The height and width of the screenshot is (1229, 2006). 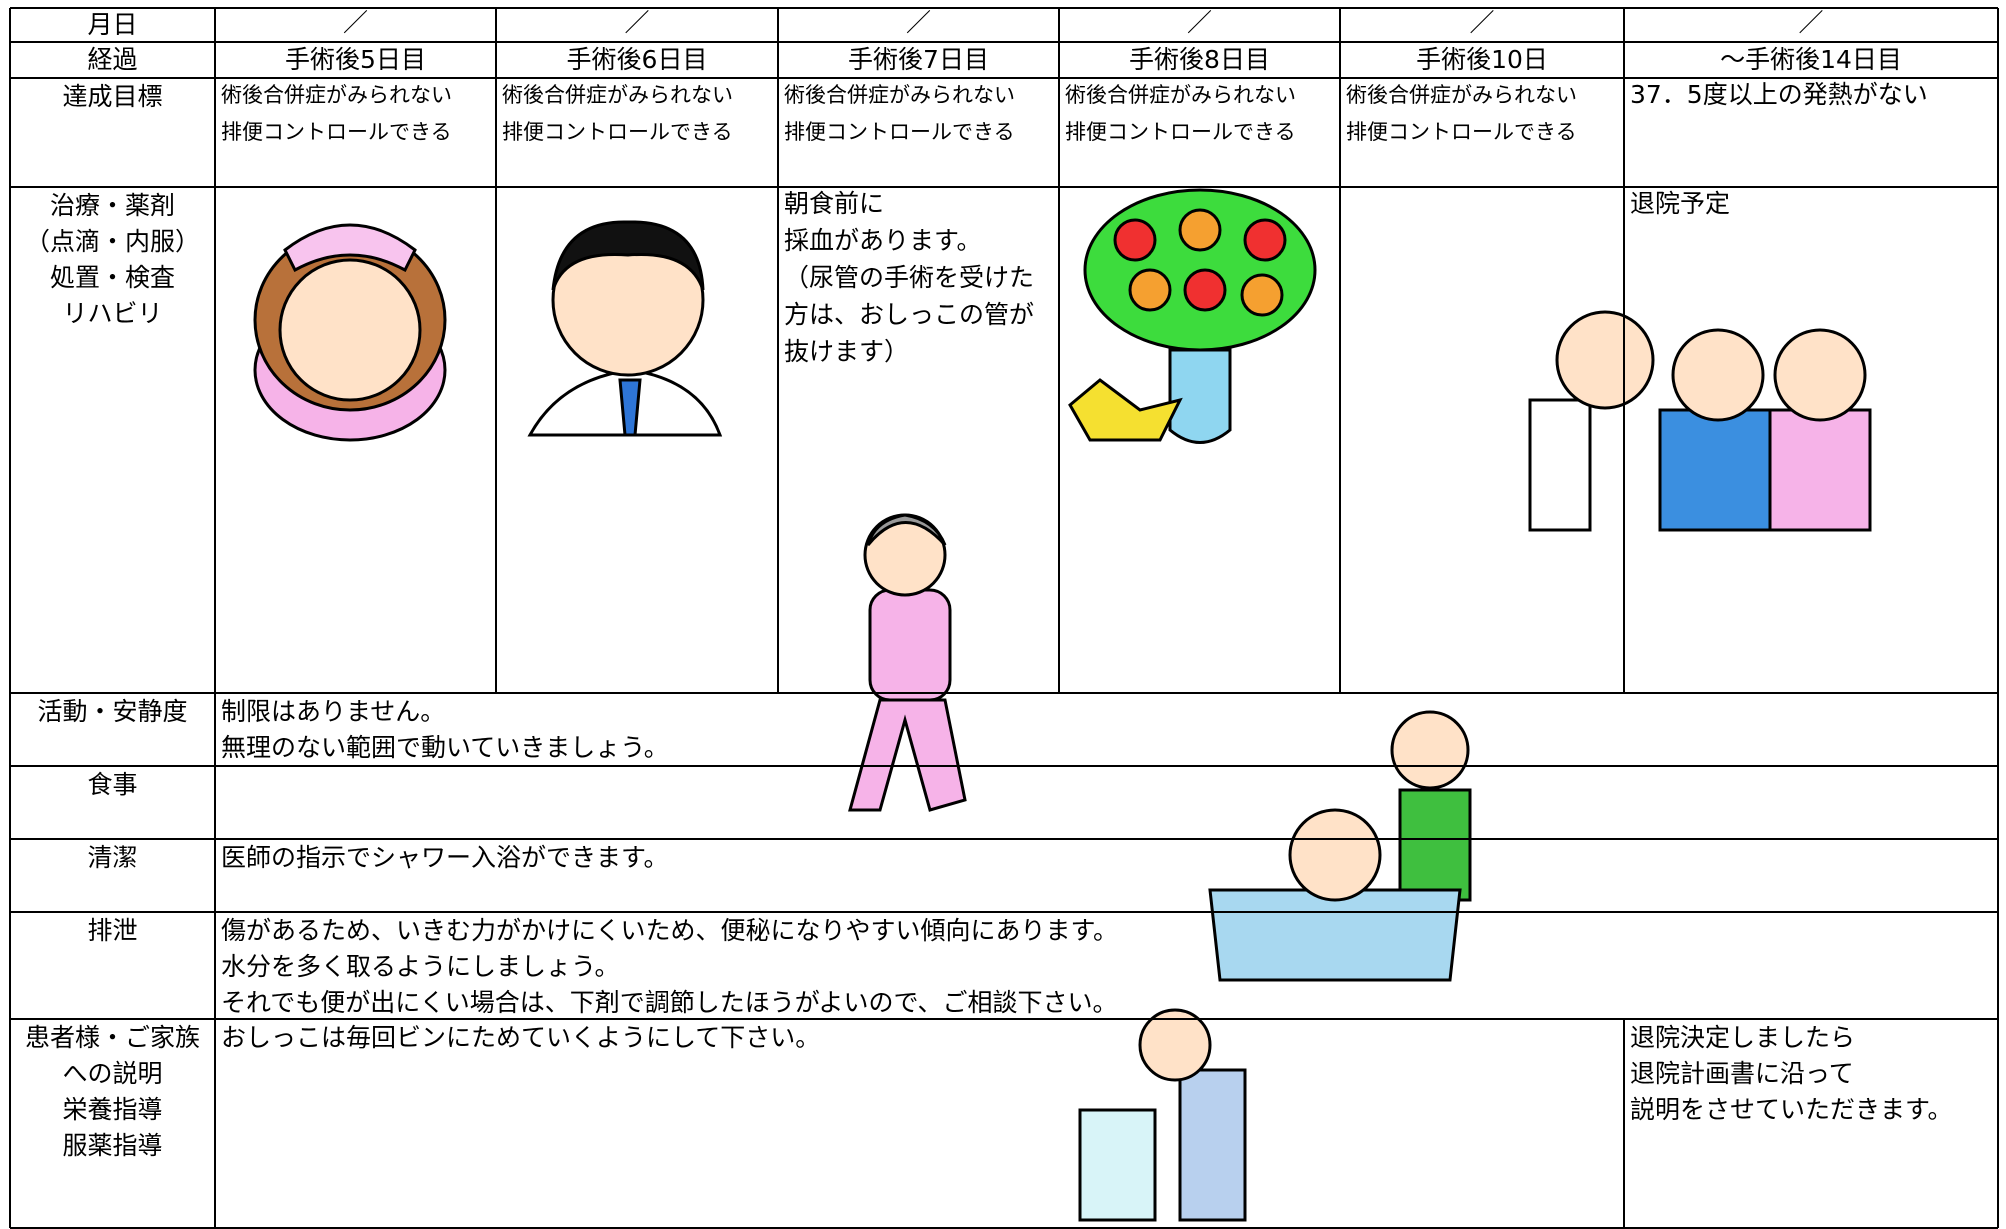 I want to click on row-text: それでも便が出にくい場合は、下剤で調節したほうがよいので、ご相談下さい。, so click(x=669, y=1002).